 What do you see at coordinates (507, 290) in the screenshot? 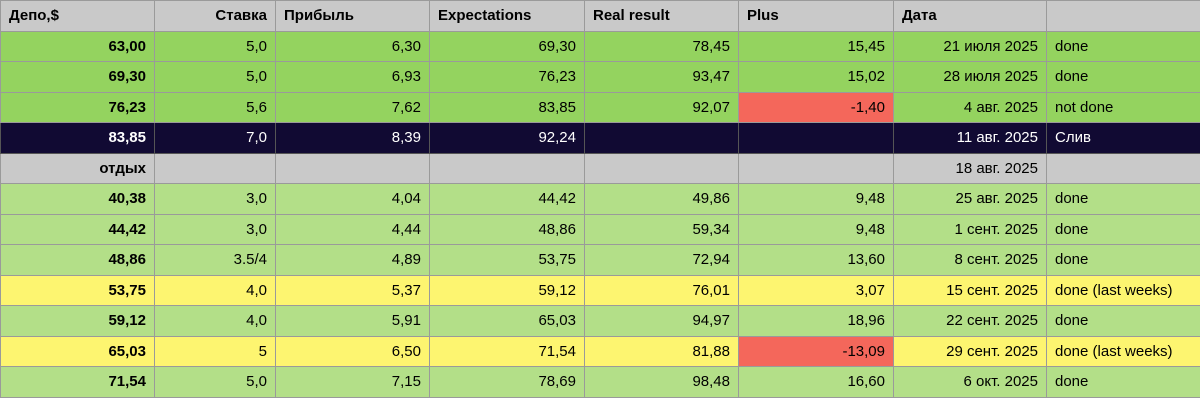
I see `cell-expectations: 59,12` at bounding box center [507, 290].